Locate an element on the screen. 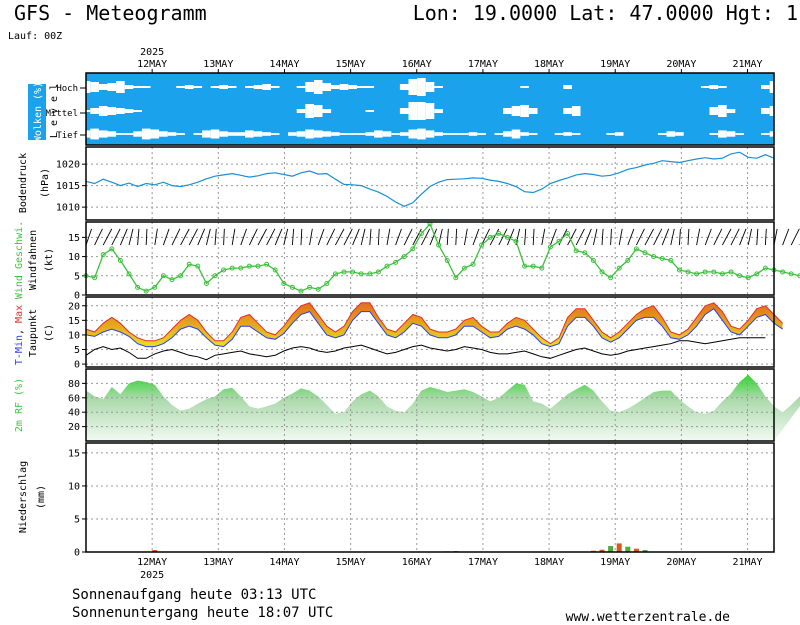 Image resolution: width=800 pixels, height=625 pixels. precip-tick-label: 10 is located at coordinates (74, 486).